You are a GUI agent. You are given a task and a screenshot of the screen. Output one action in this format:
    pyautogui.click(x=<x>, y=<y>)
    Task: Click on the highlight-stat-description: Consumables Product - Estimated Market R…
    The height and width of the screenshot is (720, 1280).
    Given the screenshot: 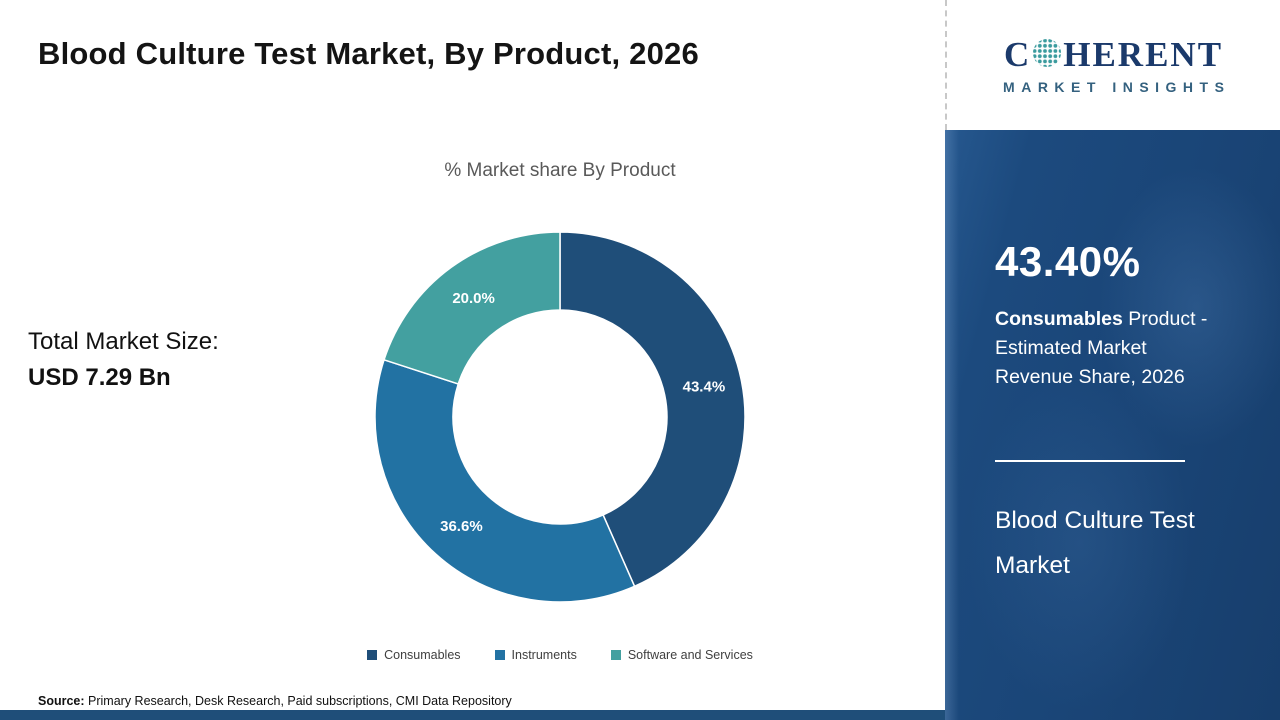 What is the action you would take?
    pyautogui.click(x=1107, y=348)
    